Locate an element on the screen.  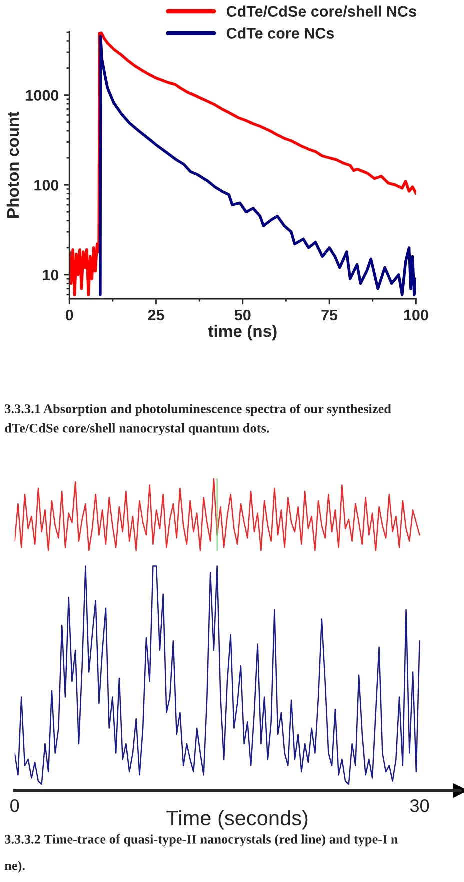
legend-label: CdTe core NCs is located at coordinates (280, 33).